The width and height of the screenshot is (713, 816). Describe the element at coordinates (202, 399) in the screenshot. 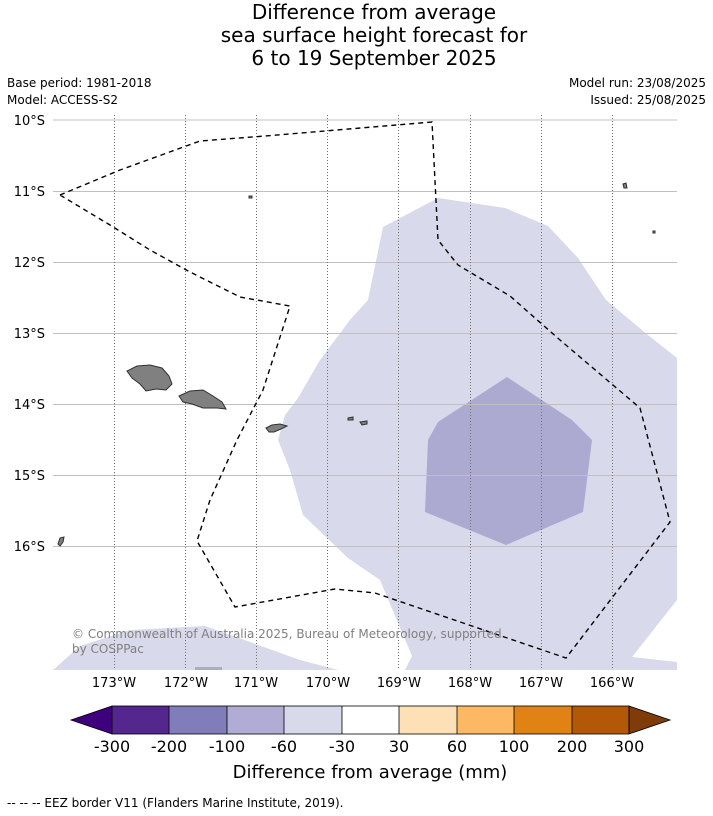

I see `upolu-island` at that location.